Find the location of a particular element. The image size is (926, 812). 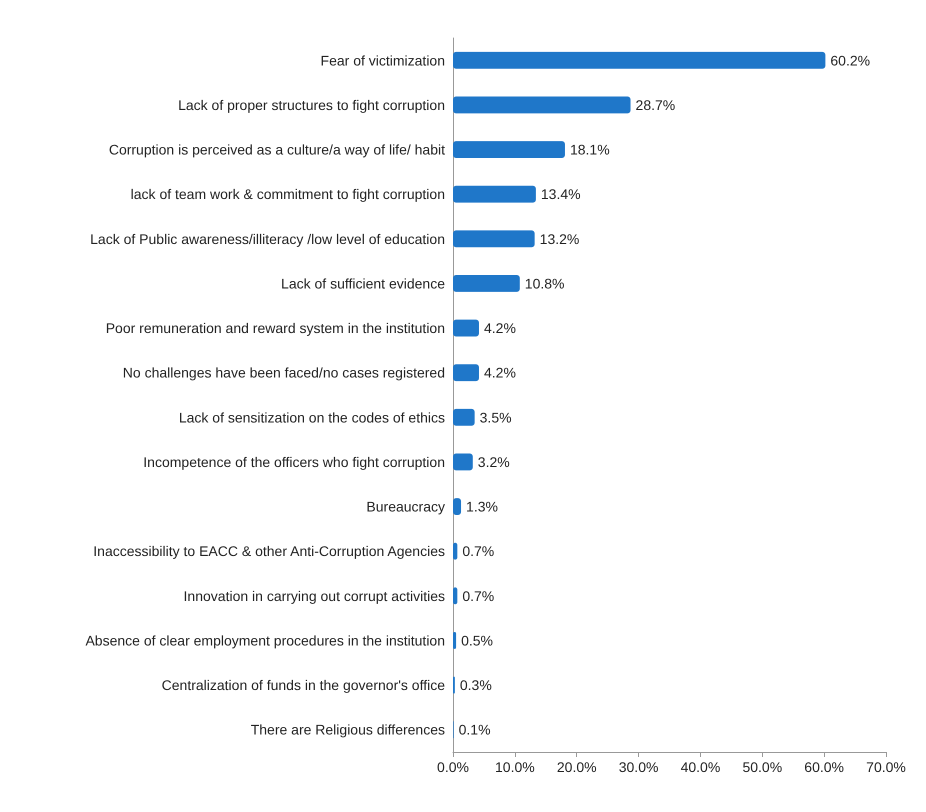

data-label: 10.8% is located at coordinates (544, 283).